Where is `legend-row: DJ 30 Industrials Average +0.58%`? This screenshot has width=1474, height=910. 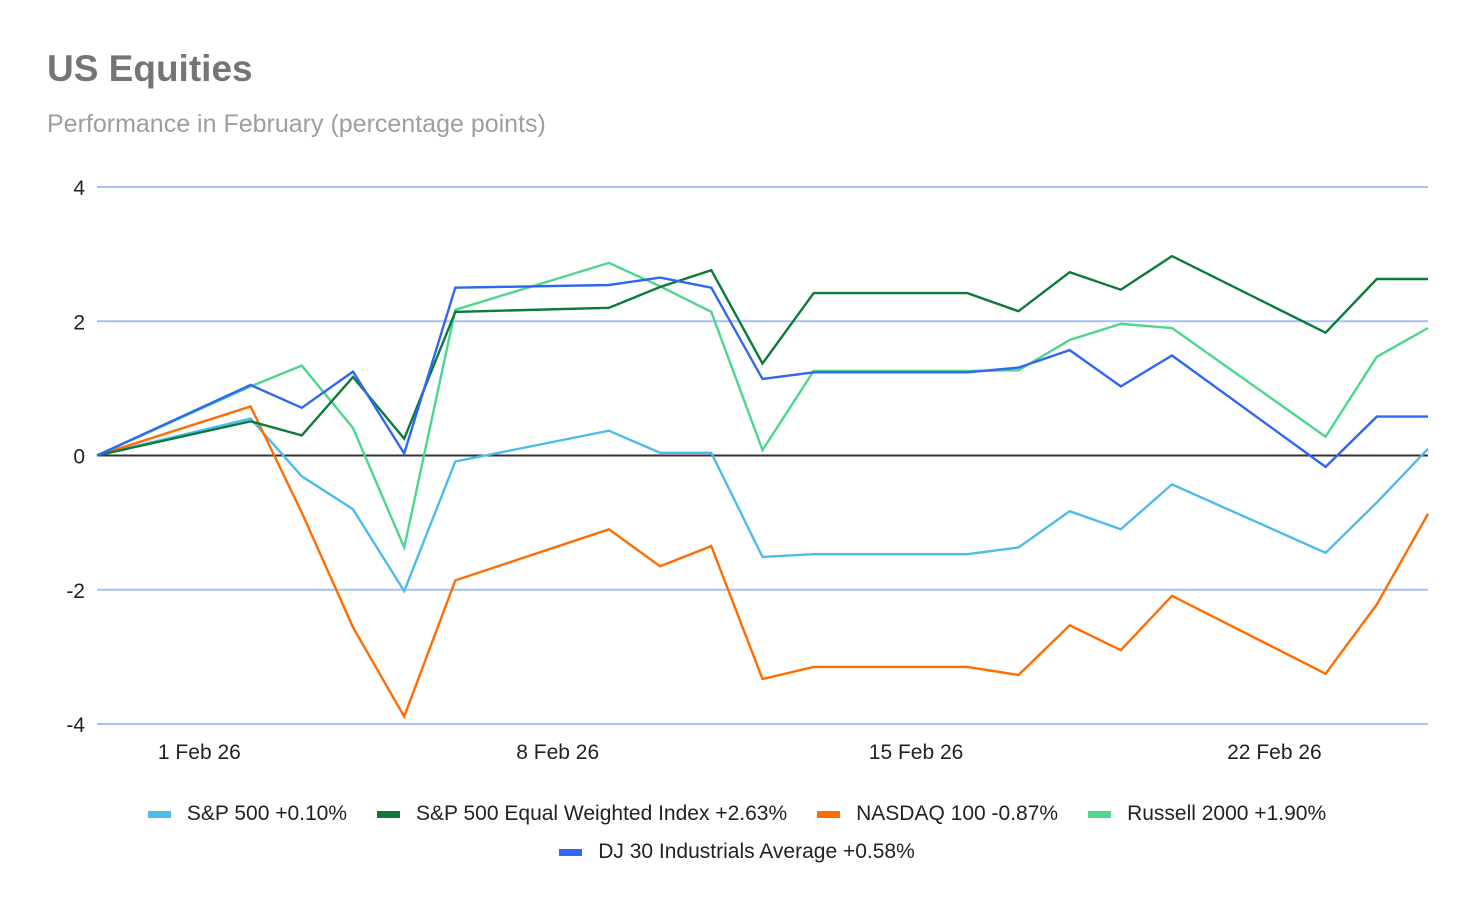 legend-row: DJ 30 Industrials Average +0.58% is located at coordinates (737, 852).